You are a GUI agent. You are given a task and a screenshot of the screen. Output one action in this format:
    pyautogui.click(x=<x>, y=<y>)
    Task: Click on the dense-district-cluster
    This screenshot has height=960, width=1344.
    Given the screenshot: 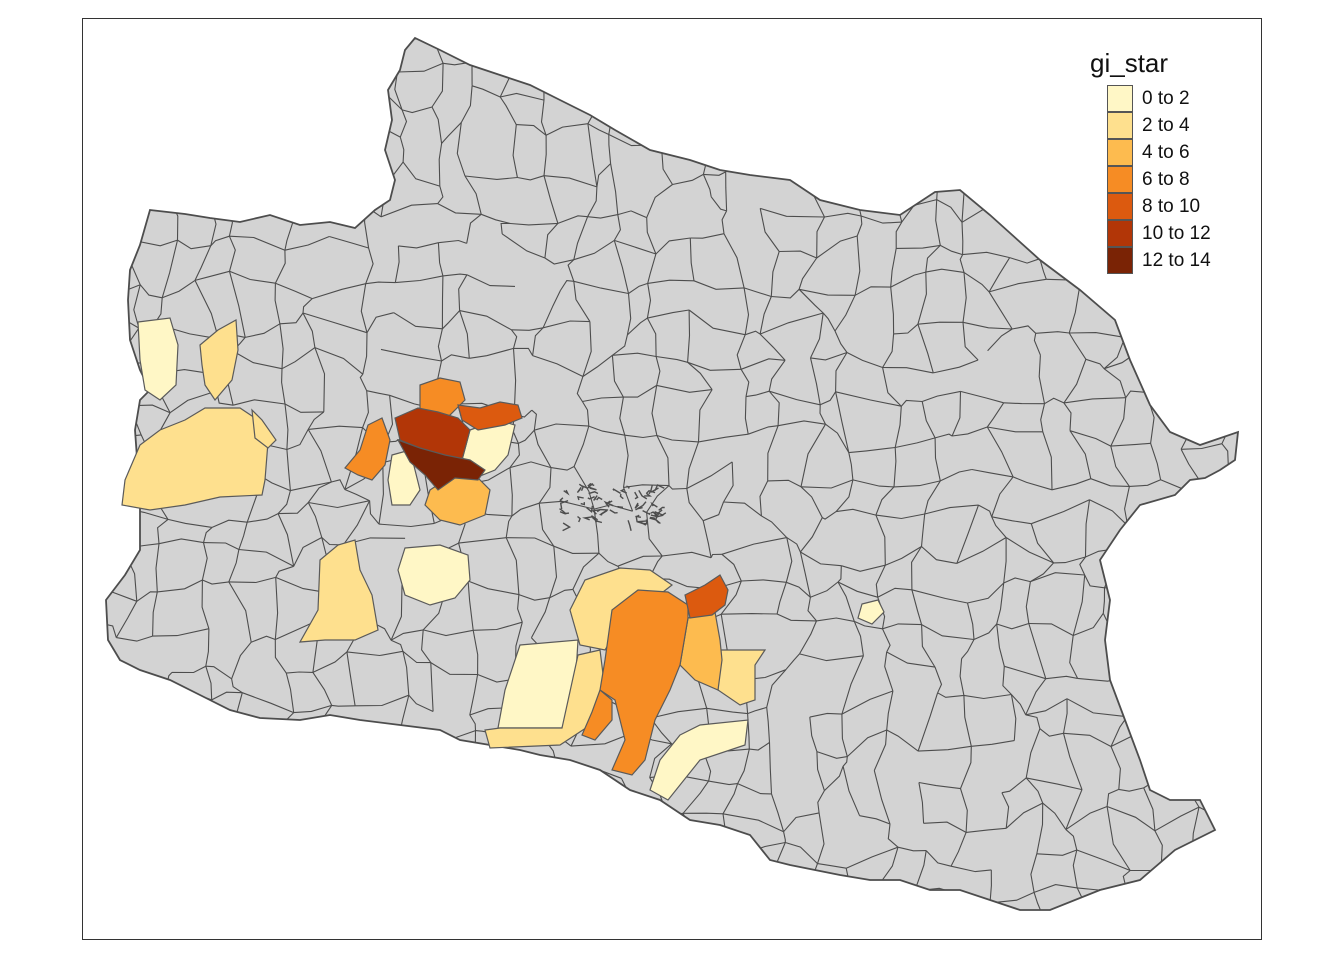 What is the action you would take?
    pyautogui.click(x=613, y=507)
    